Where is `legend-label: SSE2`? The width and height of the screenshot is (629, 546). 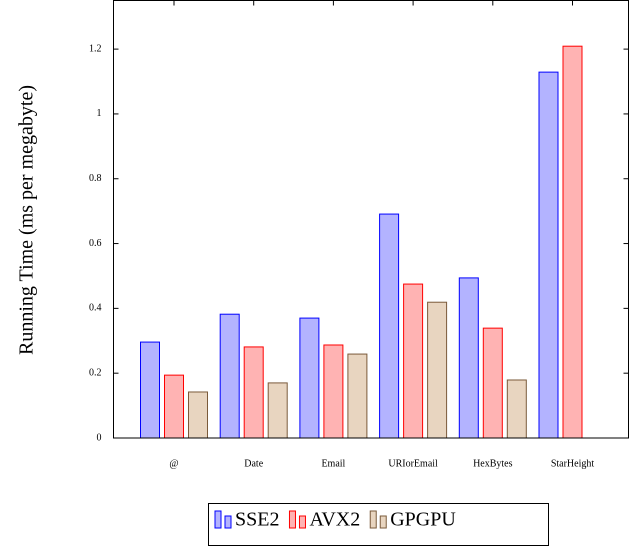 legend-label: SSE2 is located at coordinates (257, 520).